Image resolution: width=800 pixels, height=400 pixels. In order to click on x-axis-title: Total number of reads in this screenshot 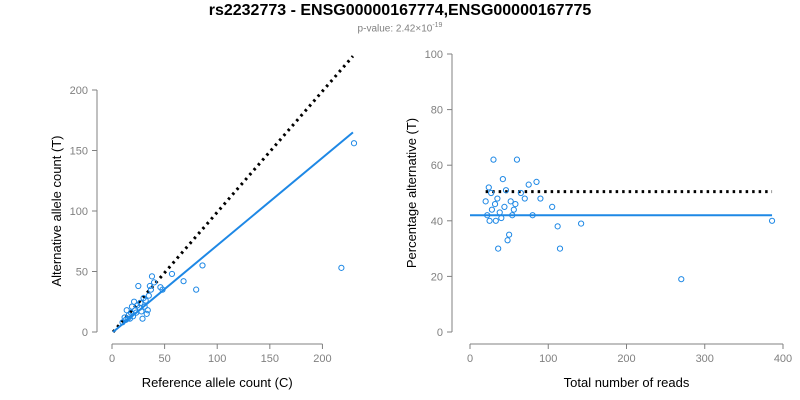, I will do `click(627, 382)`.